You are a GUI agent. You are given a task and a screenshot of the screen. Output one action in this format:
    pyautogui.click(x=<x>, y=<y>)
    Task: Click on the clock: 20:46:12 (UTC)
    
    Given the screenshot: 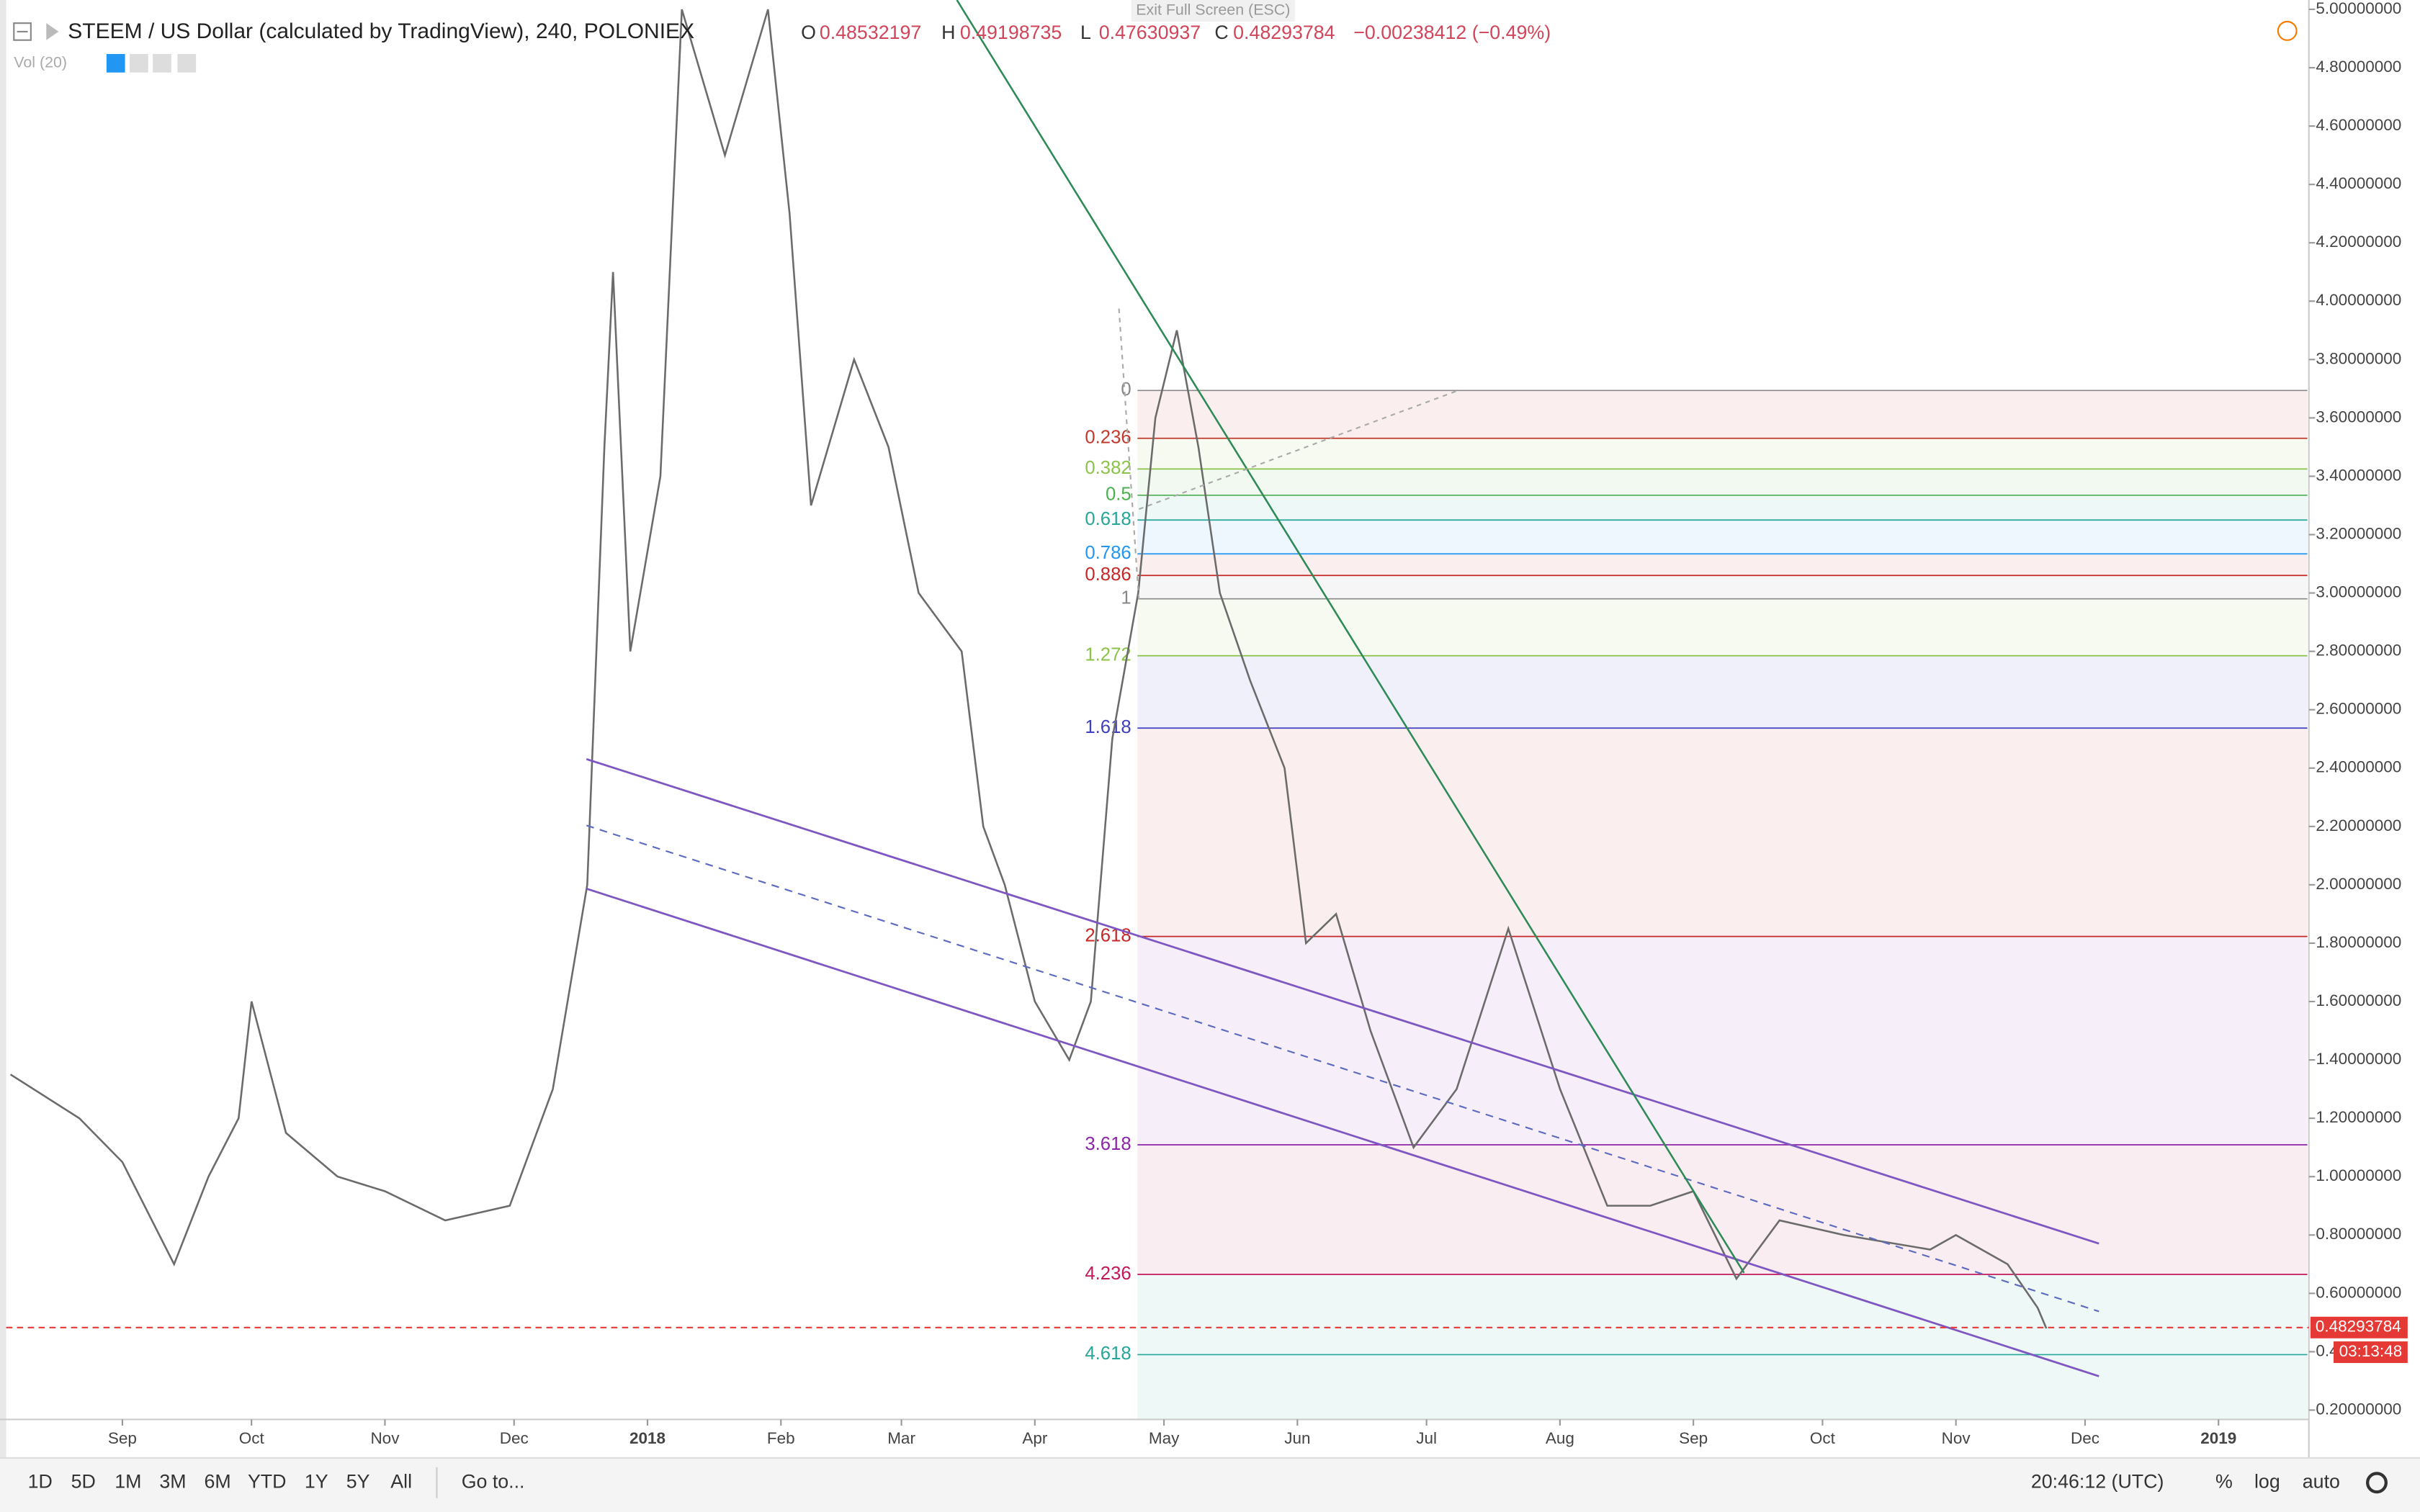 What is the action you would take?
    pyautogui.click(x=2097, y=1481)
    